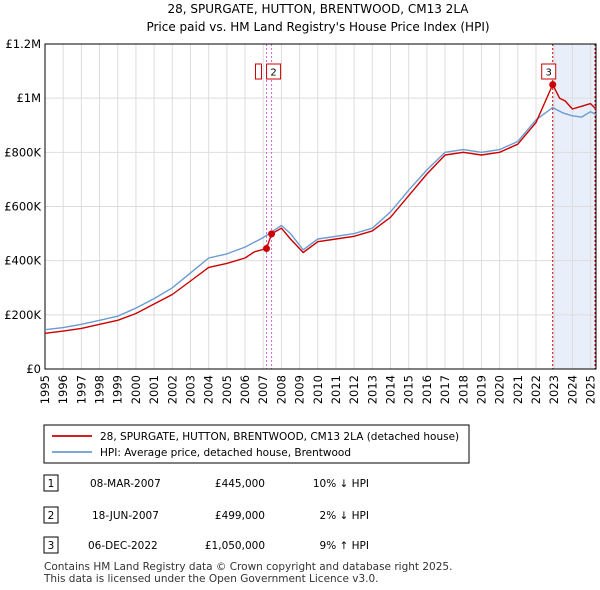 The height and width of the screenshot is (590, 600). Describe the element at coordinates (100, 389) in the screenshot. I see `x-tick-label: 1998` at that location.